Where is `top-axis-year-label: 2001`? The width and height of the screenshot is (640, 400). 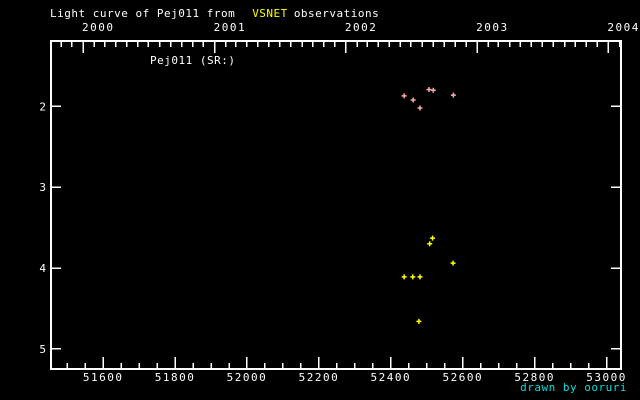 top-axis-year-label: 2001 is located at coordinates (230, 27).